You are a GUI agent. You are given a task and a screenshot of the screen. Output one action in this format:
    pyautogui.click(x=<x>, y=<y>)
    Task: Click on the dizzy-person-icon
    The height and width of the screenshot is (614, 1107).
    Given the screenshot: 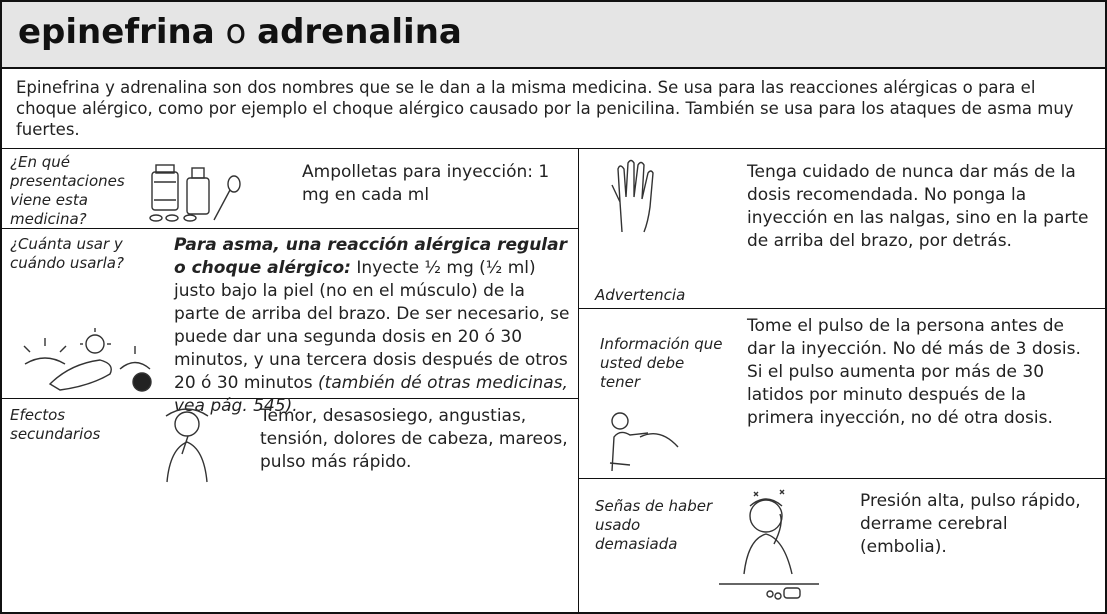 What is the action you would take?
    pyautogui.click(x=769, y=544)
    